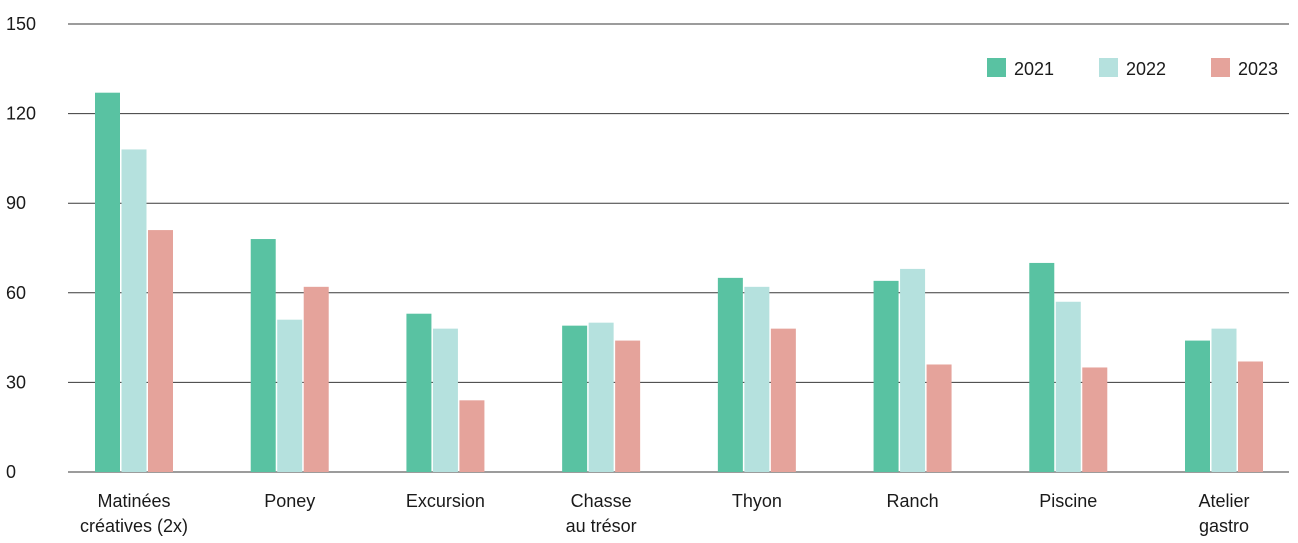 The image size is (1298, 543). I want to click on x-tick-label: Ranch, so click(913, 501).